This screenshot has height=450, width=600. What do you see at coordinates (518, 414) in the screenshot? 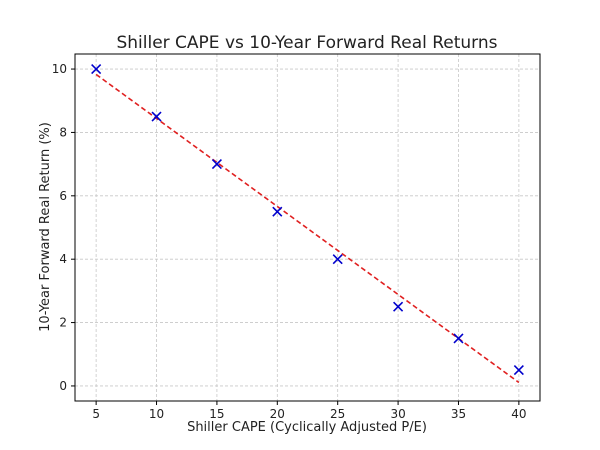
I see `x-tick-label: 40` at bounding box center [518, 414].